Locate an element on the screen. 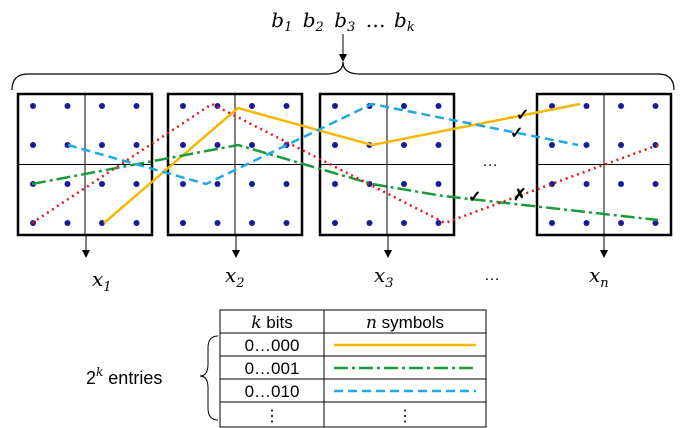  cross-mark: ✗ is located at coordinates (519, 195).